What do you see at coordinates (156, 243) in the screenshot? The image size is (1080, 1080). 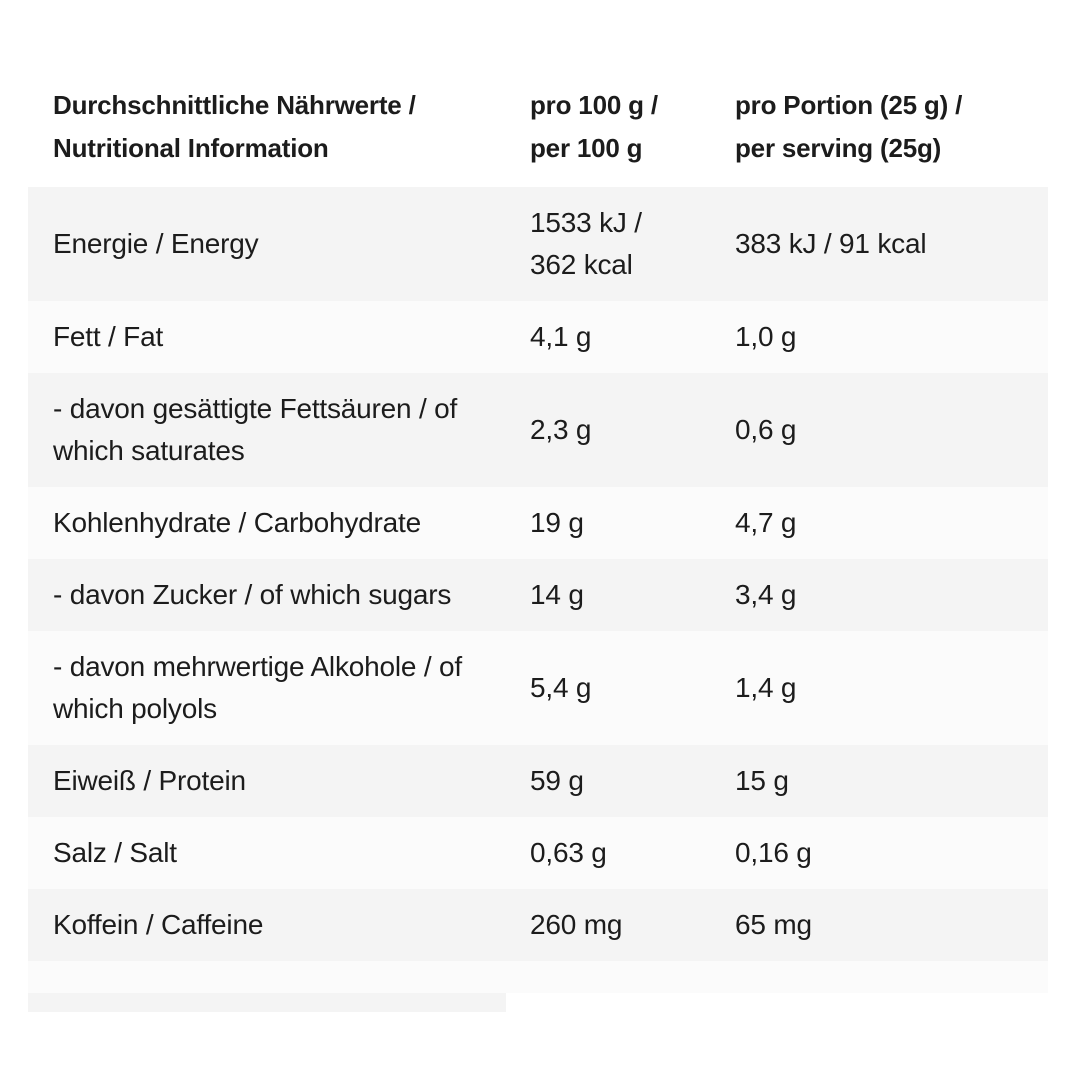 I see `nutrient-label: Energie / Energy` at bounding box center [156, 243].